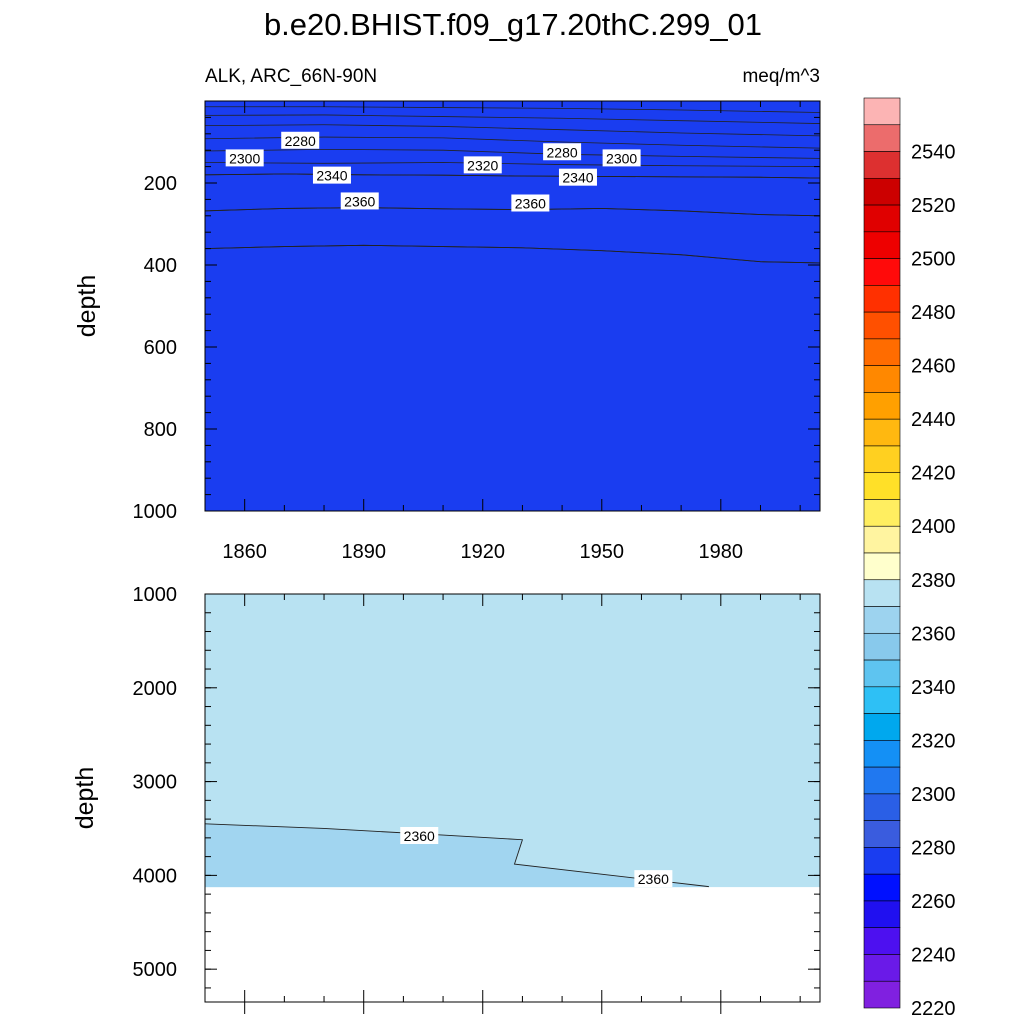 The width and height of the screenshot is (1024, 1024). Describe the element at coordinates (933, 581) in the screenshot. I see `colorbar-label: 2380` at that location.